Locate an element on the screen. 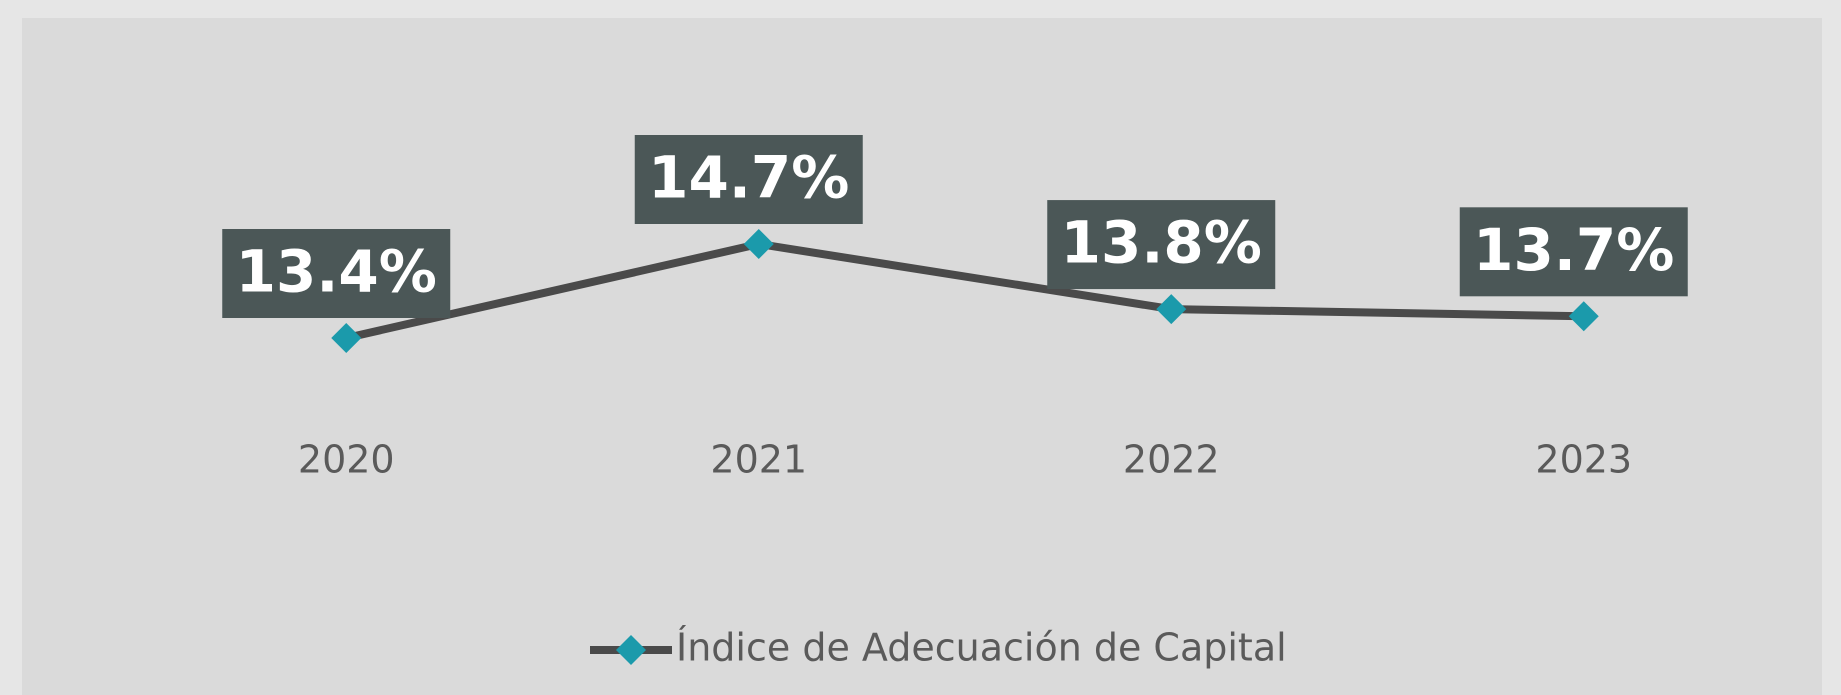 The image size is (1841, 695). x-tick-label: 2020 is located at coordinates (346, 460).